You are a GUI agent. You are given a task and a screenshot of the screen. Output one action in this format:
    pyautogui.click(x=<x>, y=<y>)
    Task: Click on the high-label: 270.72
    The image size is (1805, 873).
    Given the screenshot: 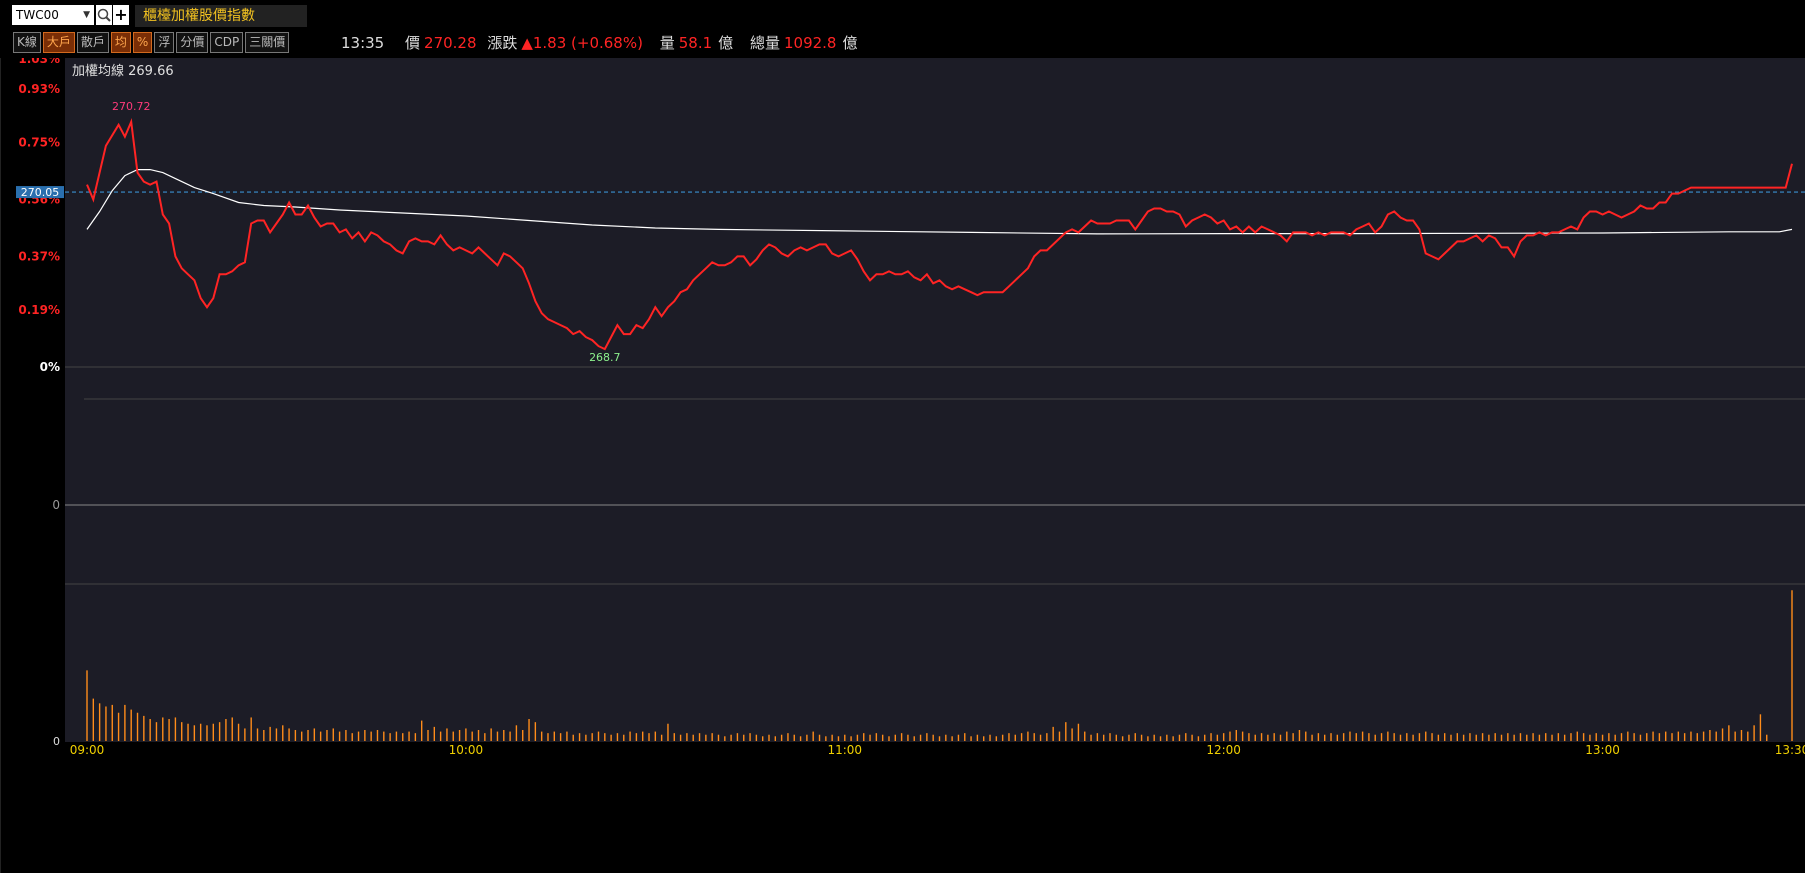 What is the action you would take?
    pyautogui.click(x=131, y=106)
    